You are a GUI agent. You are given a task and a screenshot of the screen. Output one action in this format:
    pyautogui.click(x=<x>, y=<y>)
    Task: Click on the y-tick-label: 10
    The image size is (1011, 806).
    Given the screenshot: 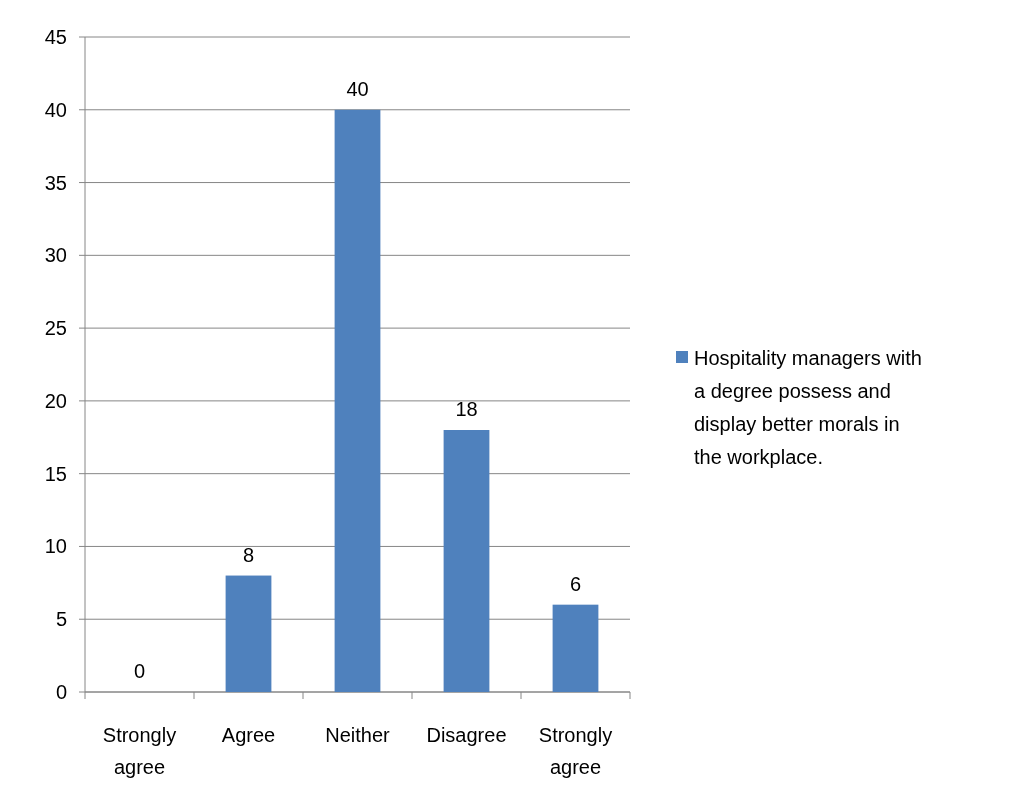 What is the action you would take?
    pyautogui.click(x=55, y=546)
    